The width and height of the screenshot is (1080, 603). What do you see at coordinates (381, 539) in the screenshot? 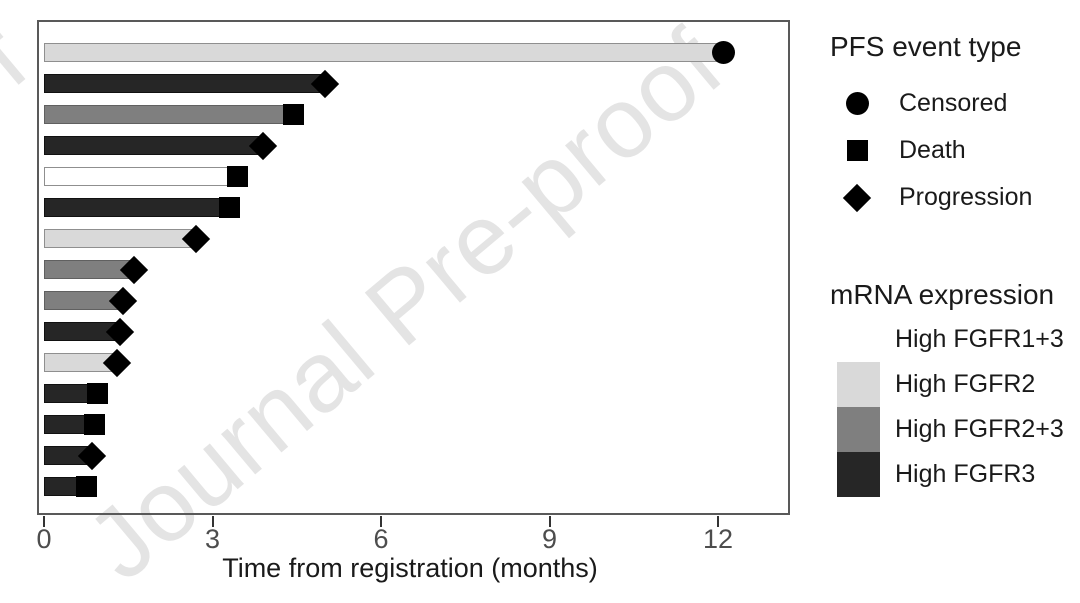
I see `x-axis-tick-label: 6` at bounding box center [381, 539].